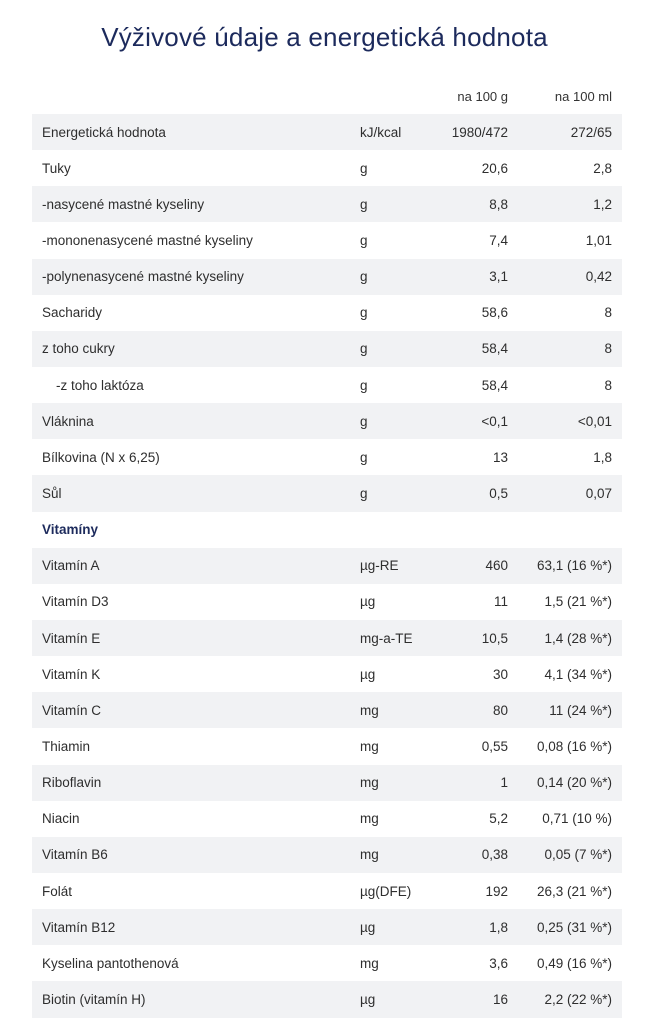  Describe the element at coordinates (327, 891) in the screenshot. I see `table-row: Folát µg(DFE) 192 26,3 (21 %*)` at that location.